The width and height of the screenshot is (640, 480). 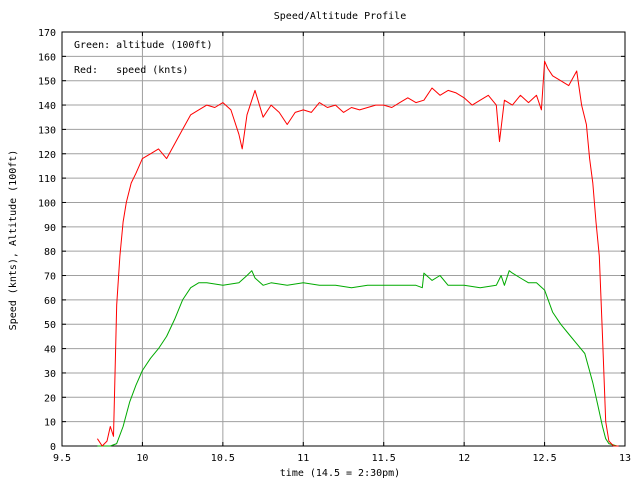 I want to click on y-tick-label: 90, so click(x=50, y=228).